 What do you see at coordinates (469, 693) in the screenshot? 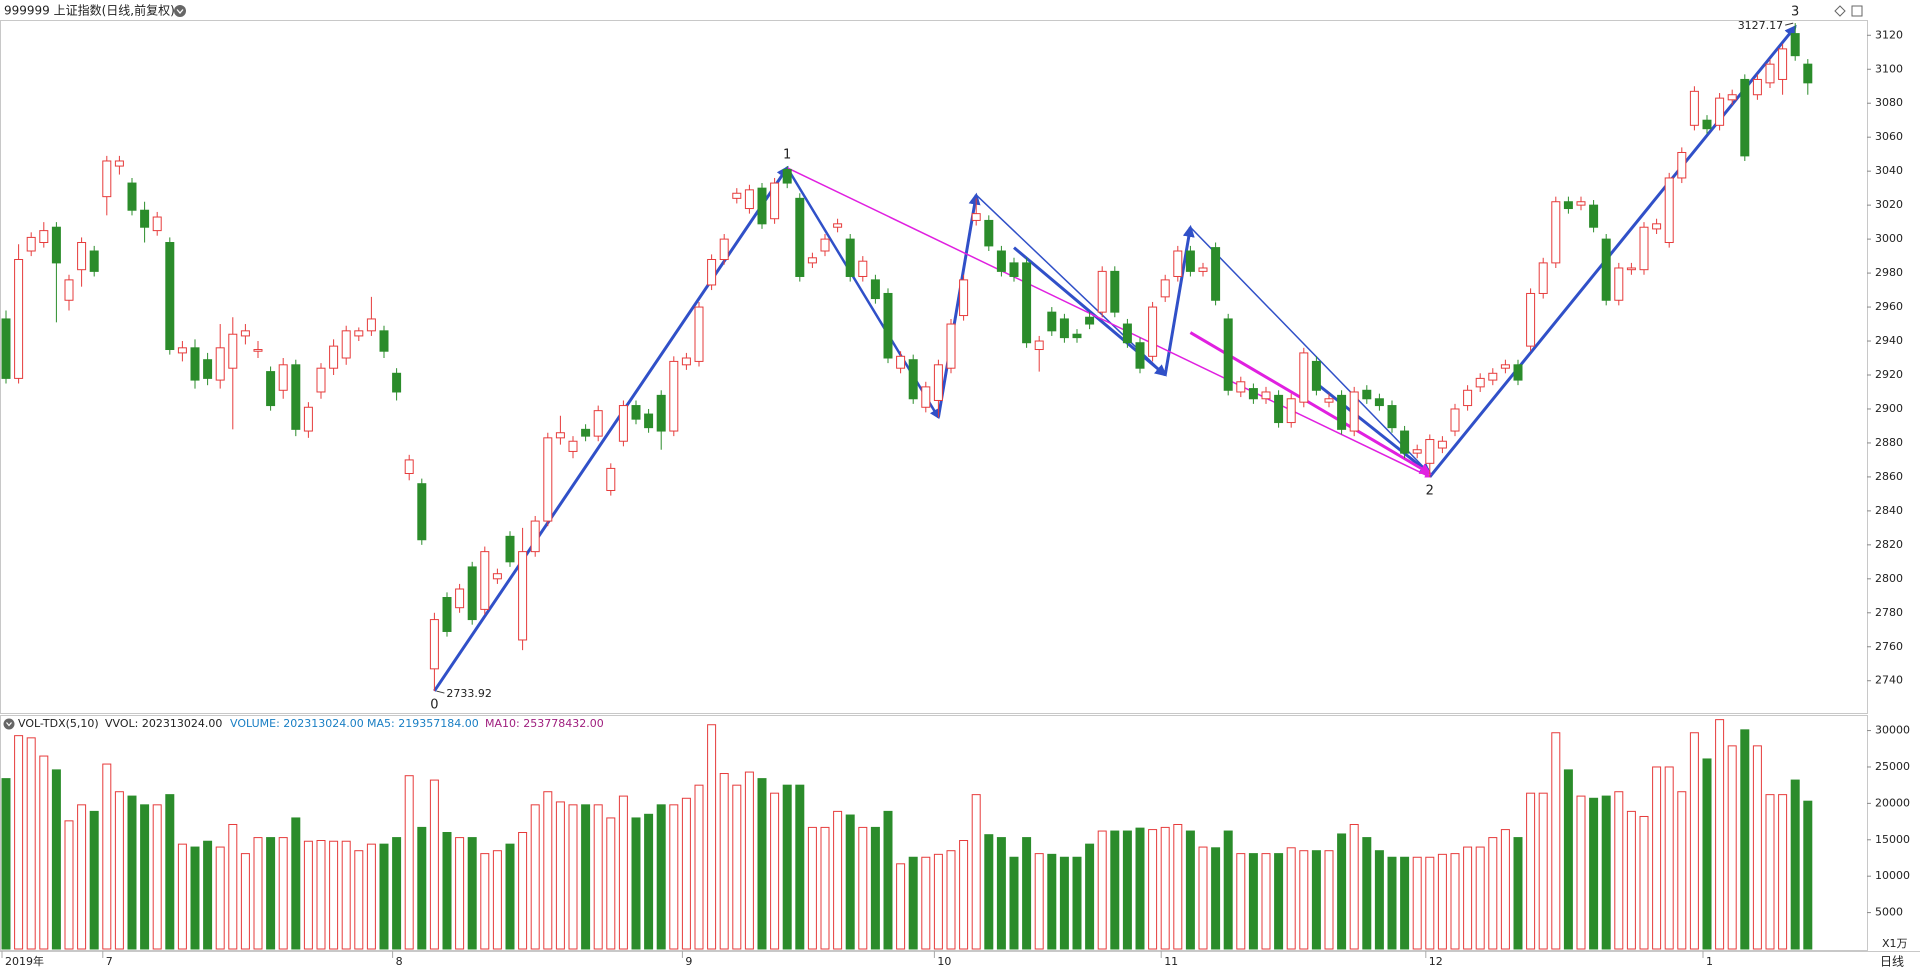
I see `annotation: 2733.92` at bounding box center [469, 693].